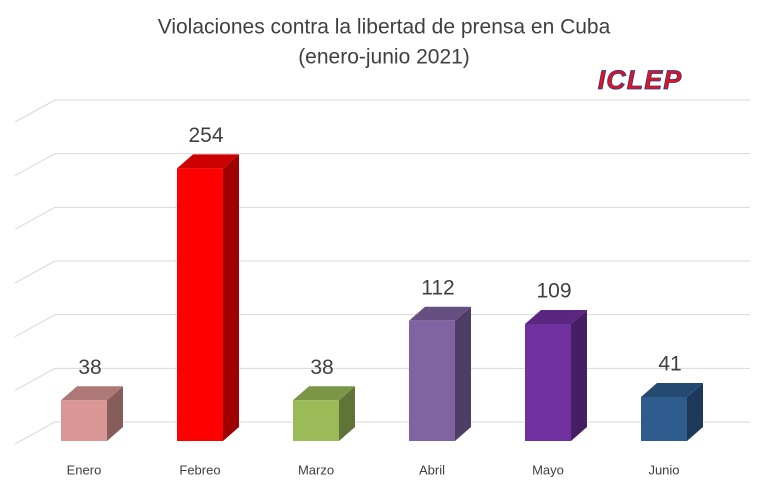 The image size is (768, 495). I want to click on x-tick-label: Febreo, so click(199, 469).